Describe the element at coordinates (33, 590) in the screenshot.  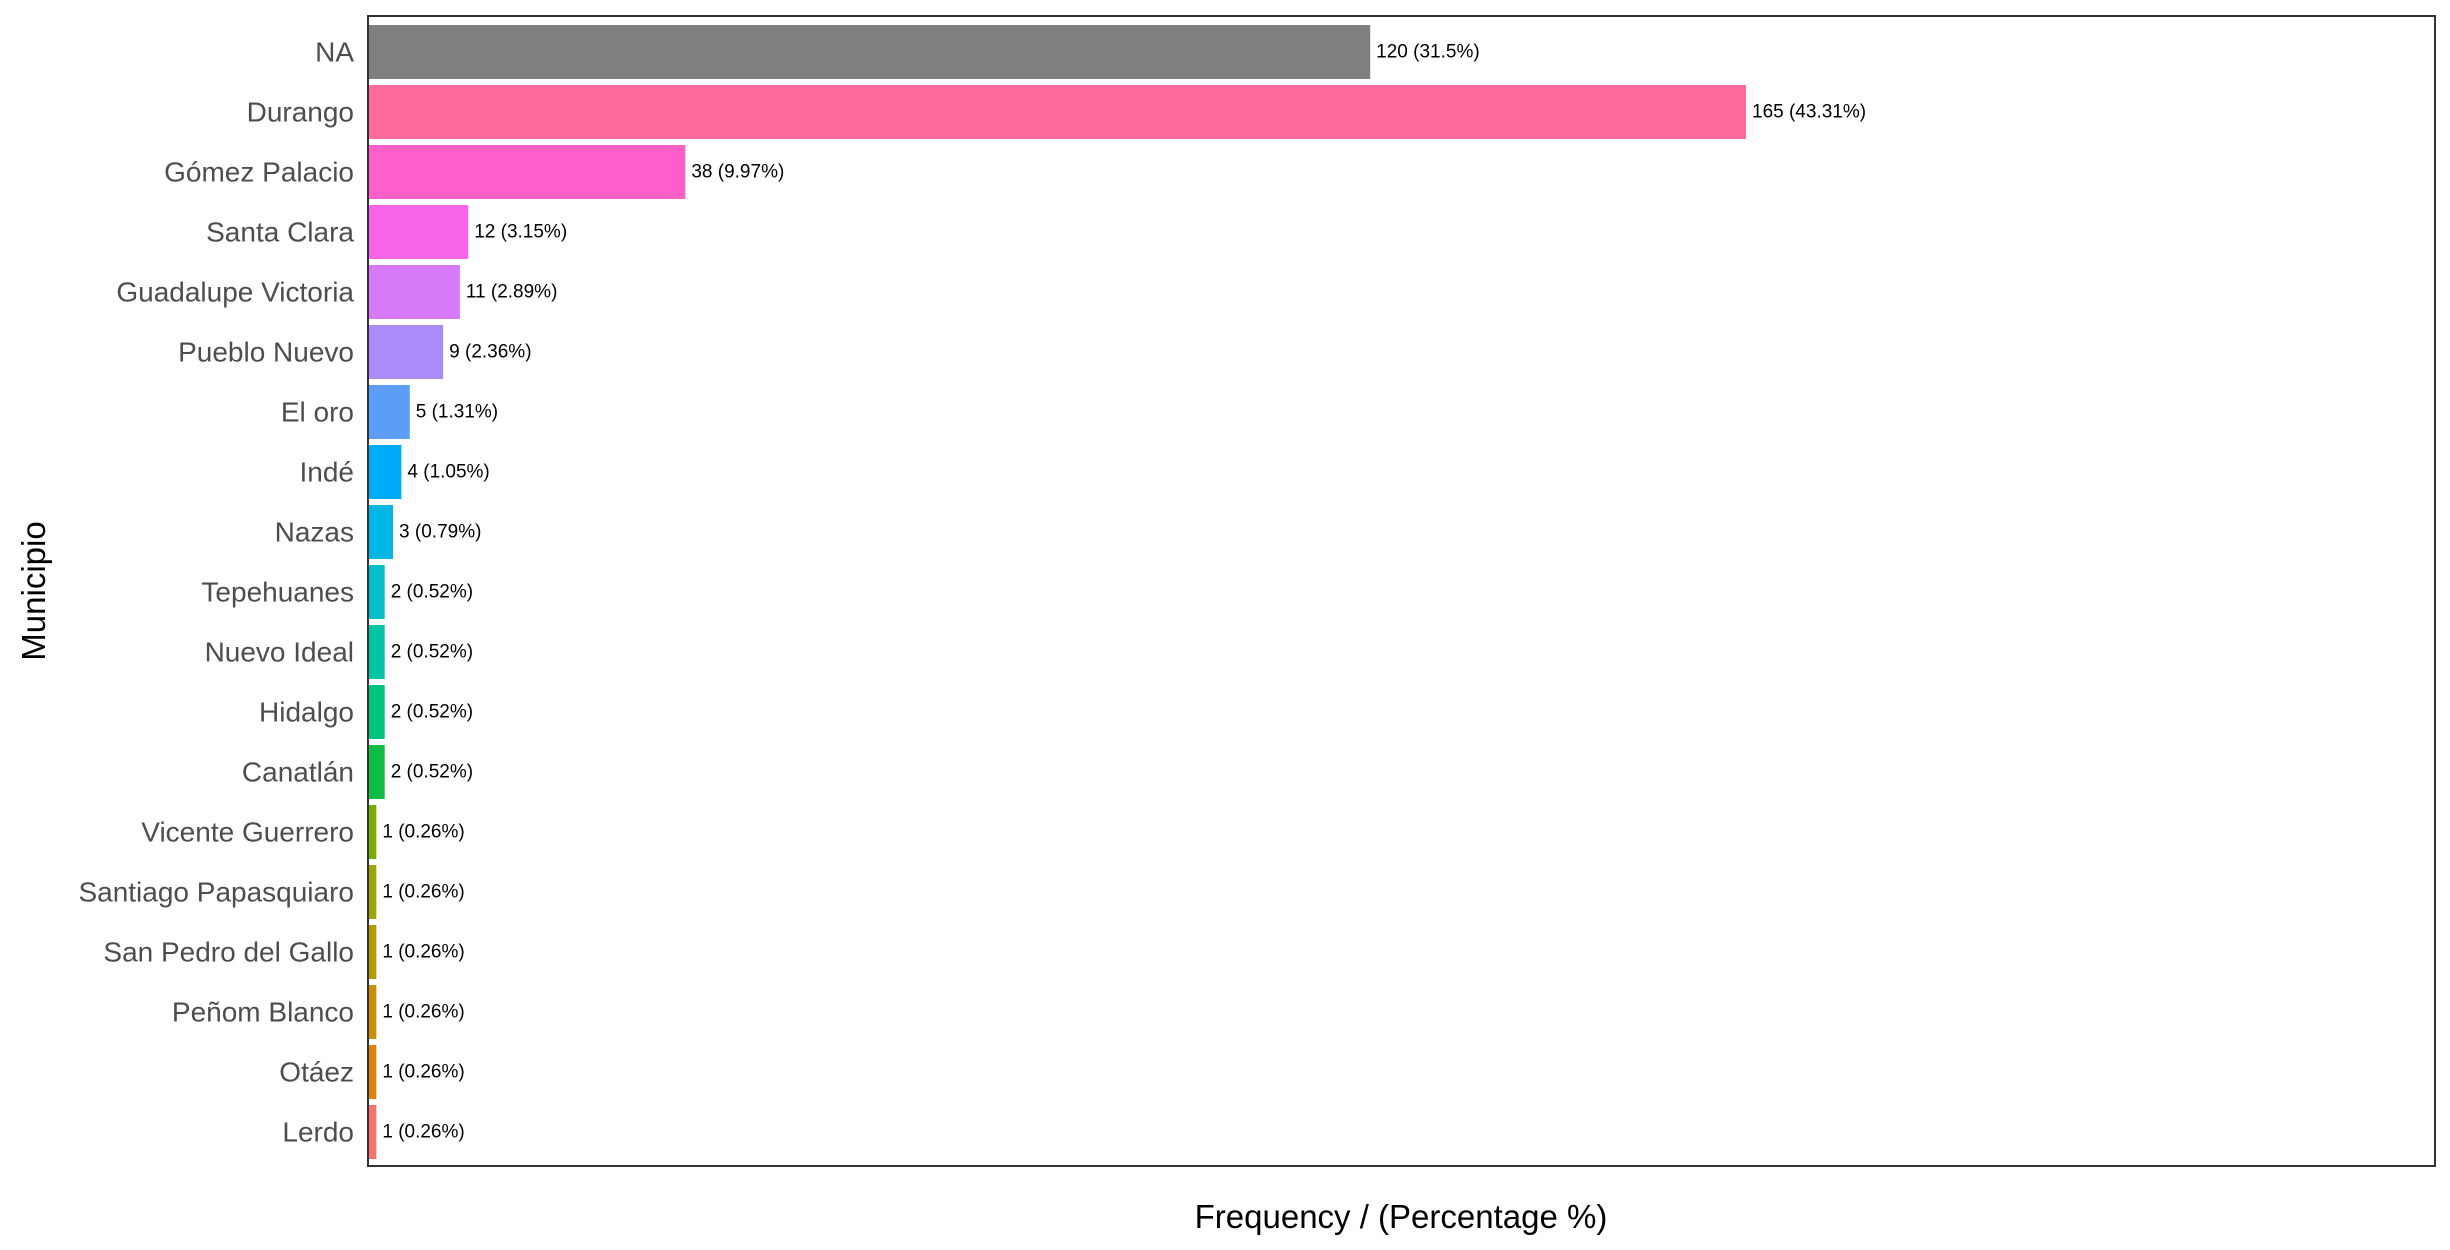
I see `y-axis-title: Municipio` at that location.